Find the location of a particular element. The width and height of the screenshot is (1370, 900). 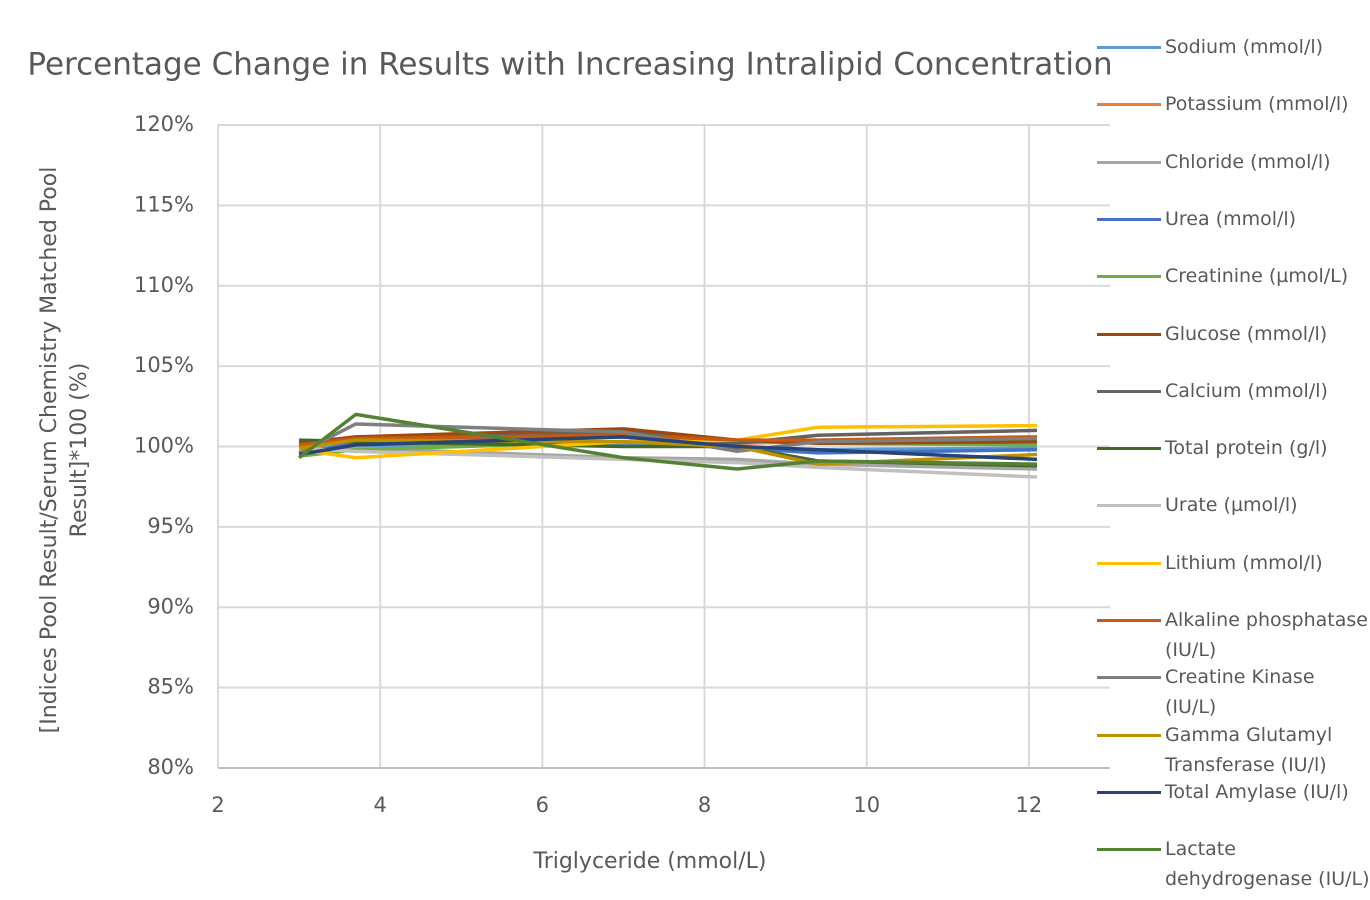

legend-item: Urea (mmol/l) is located at coordinates (1233, 234).